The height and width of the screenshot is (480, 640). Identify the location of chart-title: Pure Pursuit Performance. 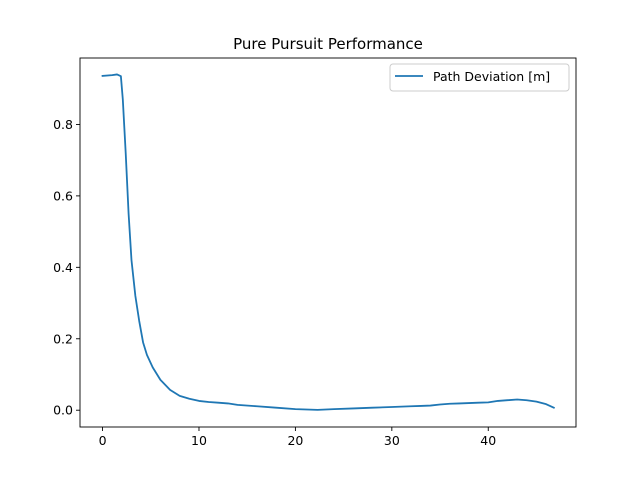
(328, 44).